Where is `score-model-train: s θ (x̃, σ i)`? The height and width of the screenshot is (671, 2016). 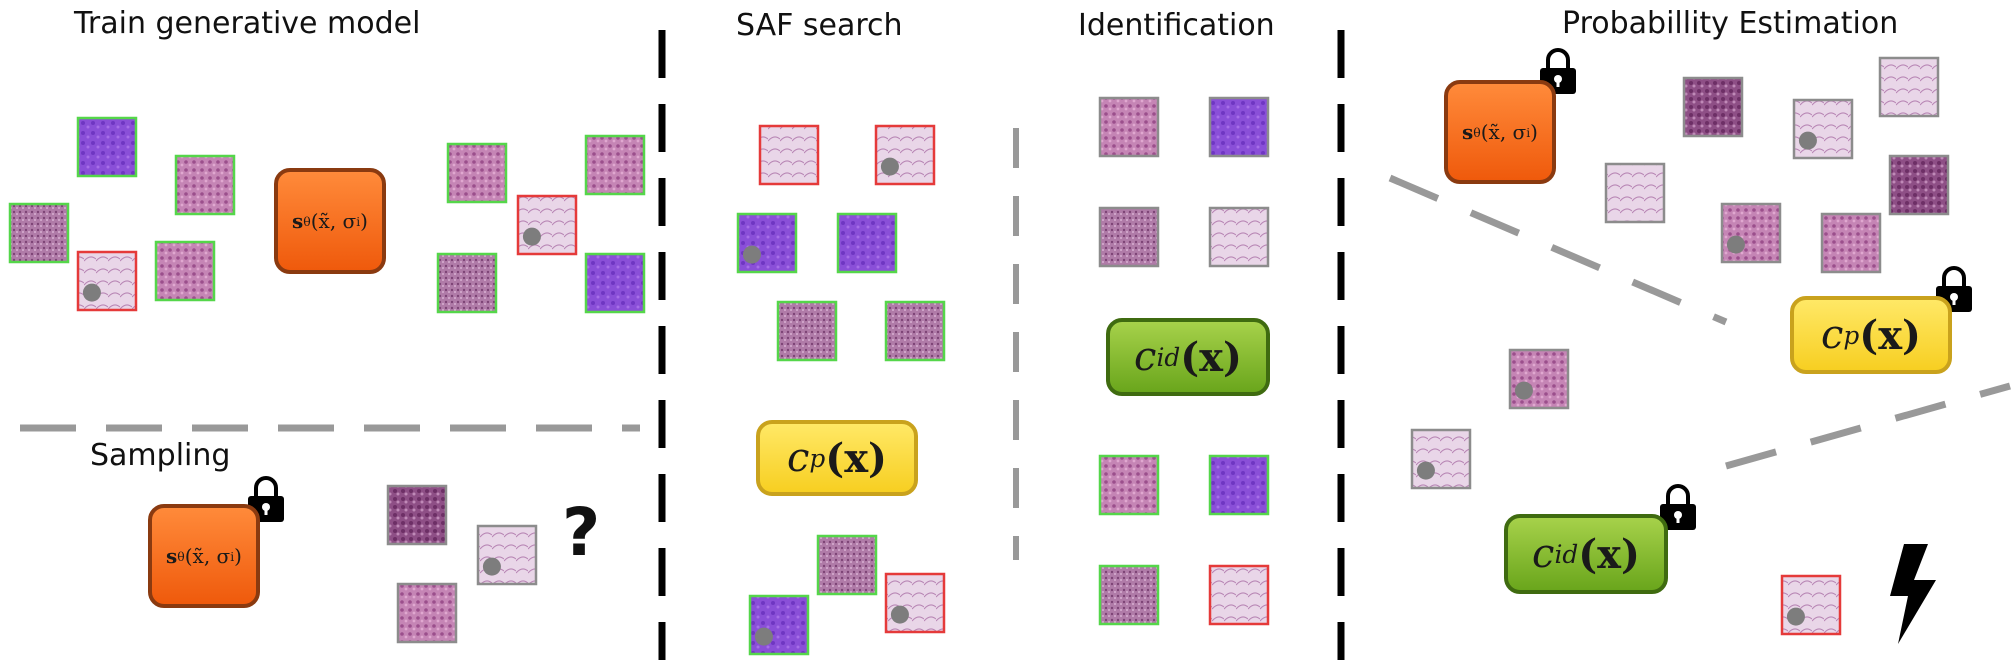
score-model-train: s θ (x̃, σ i) is located at coordinates (330, 221).